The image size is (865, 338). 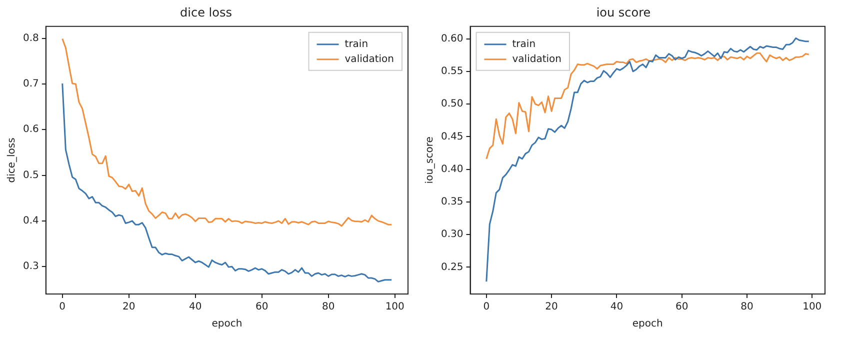 What do you see at coordinates (30, 175) in the screenshot?
I see `y-tick-label: 0.5` at bounding box center [30, 175].